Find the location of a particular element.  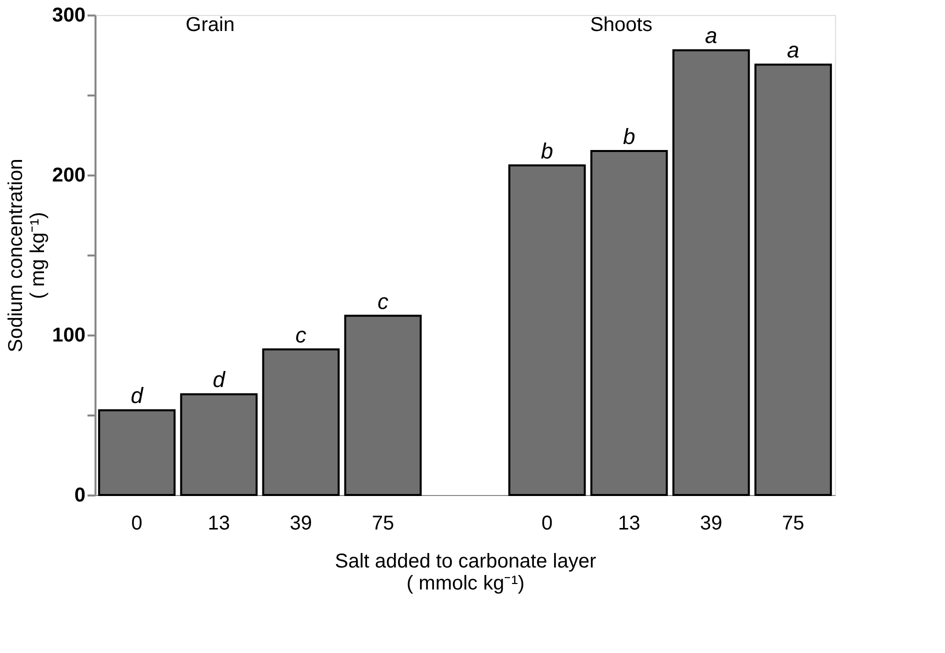

y-tick-label: 300 is located at coordinates (69, 15).